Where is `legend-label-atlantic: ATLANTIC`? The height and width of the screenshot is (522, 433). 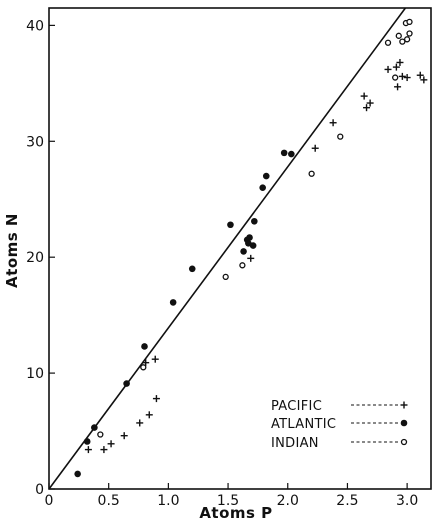
legend-label-atlantic: ATLANTIC is located at coordinates (303, 424).